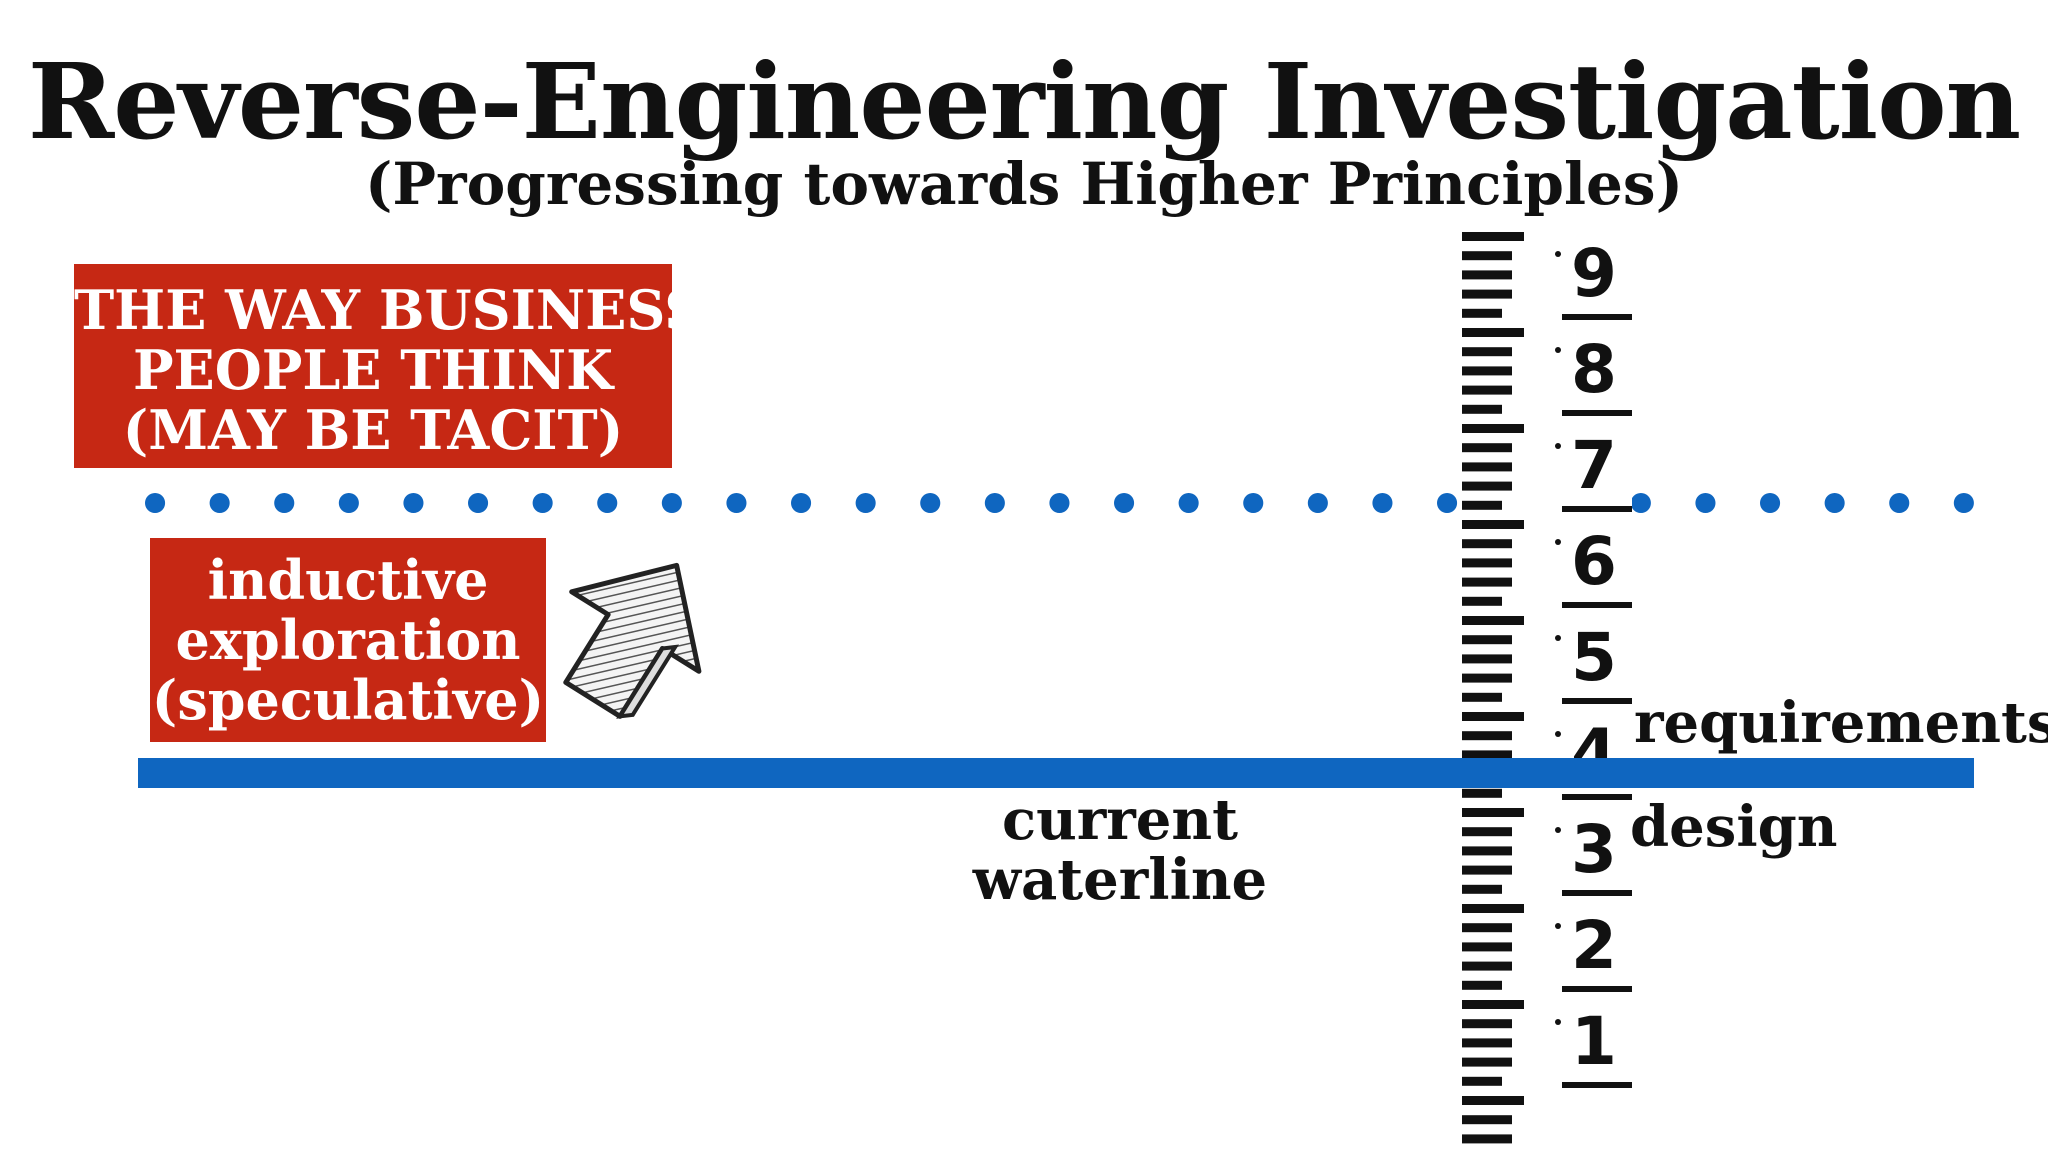  What do you see at coordinates (632, 640) in the screenshot?
I see `hatched-up-arrow-icon` at bounding box center [632, 640].